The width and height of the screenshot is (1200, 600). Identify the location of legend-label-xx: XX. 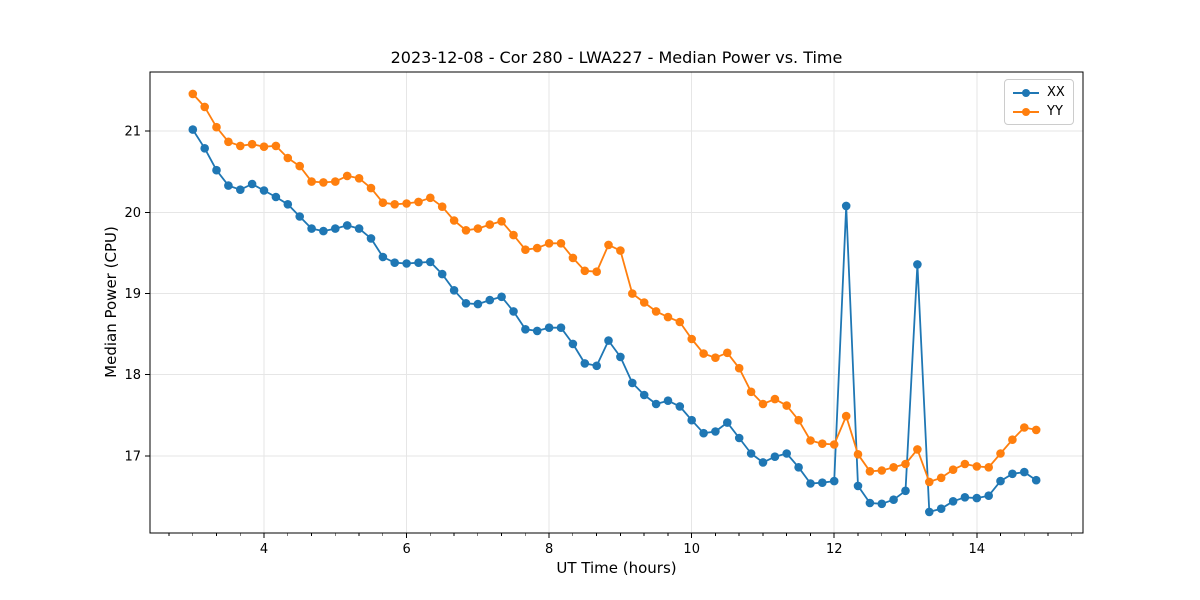
(1056, 92).